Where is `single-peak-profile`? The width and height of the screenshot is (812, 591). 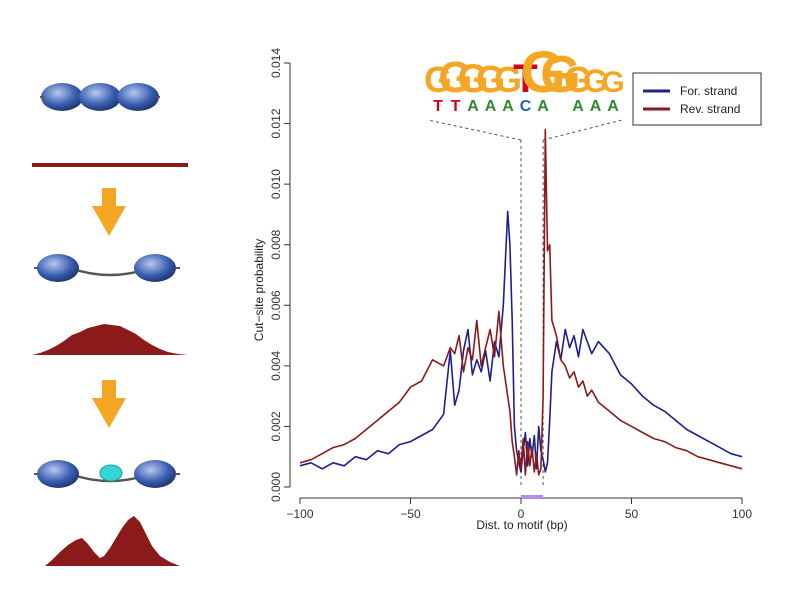
single-peak-profile is located at coordinates (110, 339).